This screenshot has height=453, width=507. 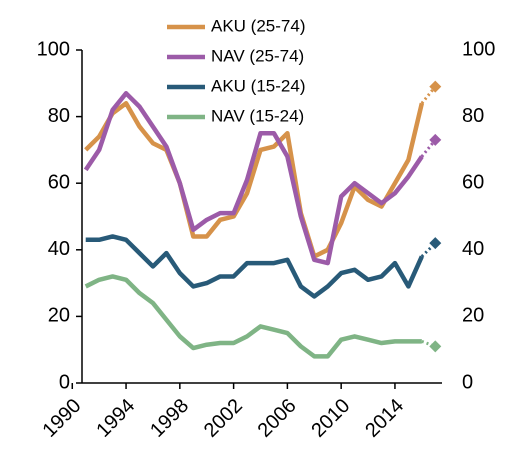 What do you see at coordinates (258, 85) in the screenshot?
I see `legend-label: AKU (15-24)` at bounding box center [258, 85].